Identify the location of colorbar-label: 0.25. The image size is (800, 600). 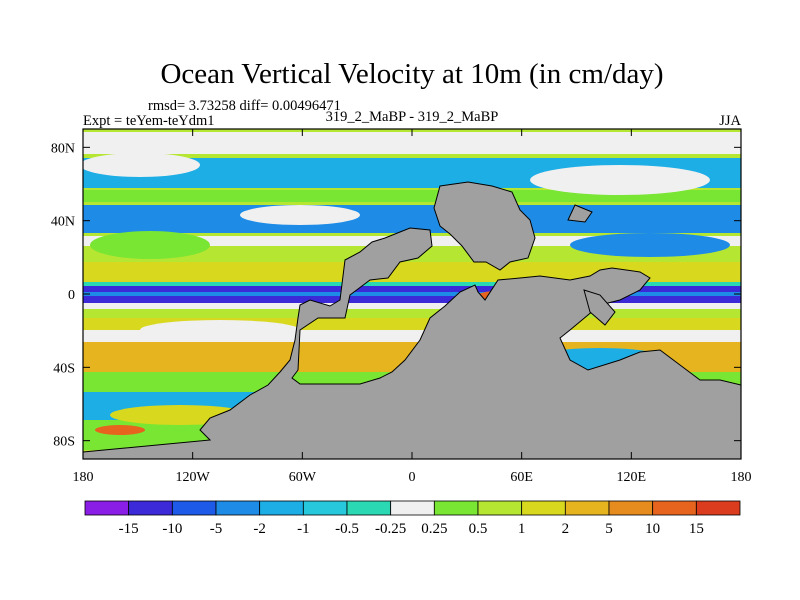
(434, 529).